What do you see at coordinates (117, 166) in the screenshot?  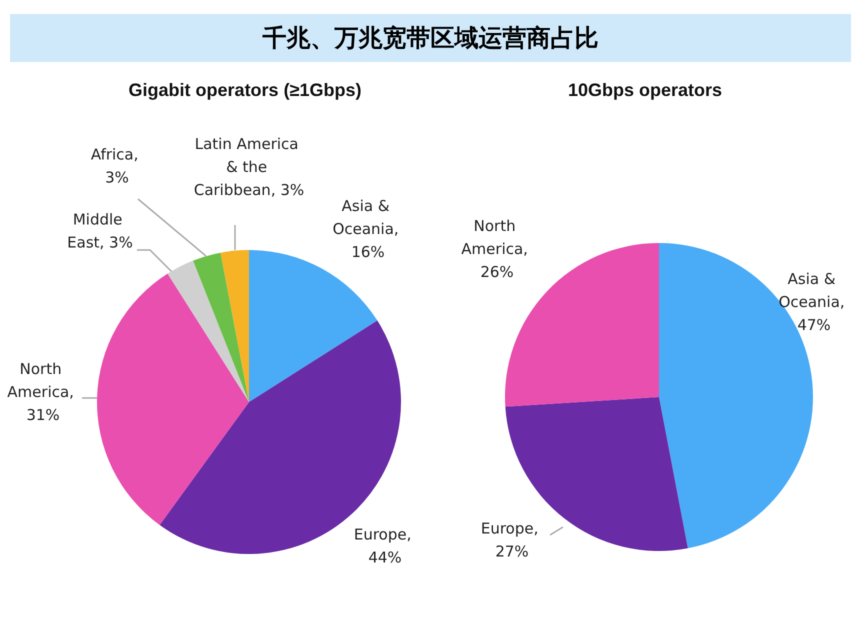 I see `slice-label: Africa, 3%` at bounding box center [117, 166].